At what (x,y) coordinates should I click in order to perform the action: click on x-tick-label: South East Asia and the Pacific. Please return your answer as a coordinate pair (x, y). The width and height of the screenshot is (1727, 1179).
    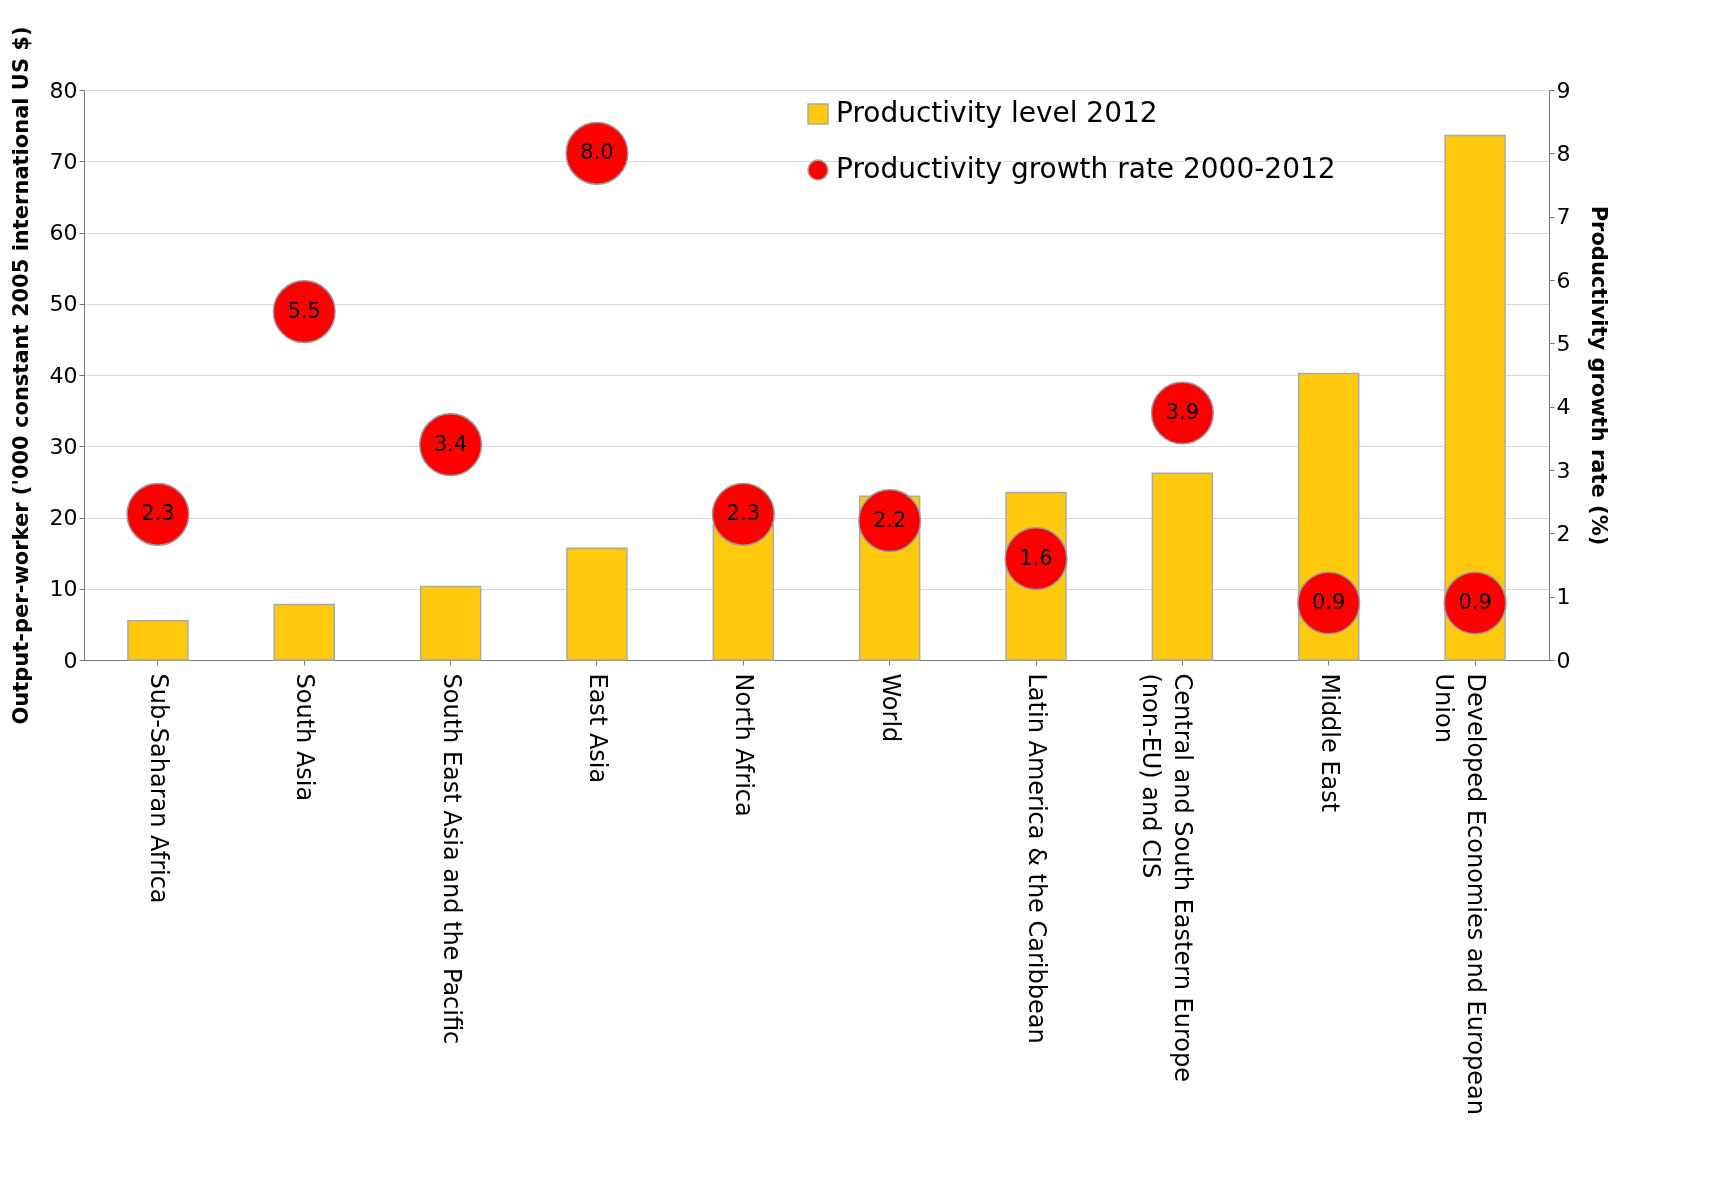
    Looking at the image, I should click on (451, 859).